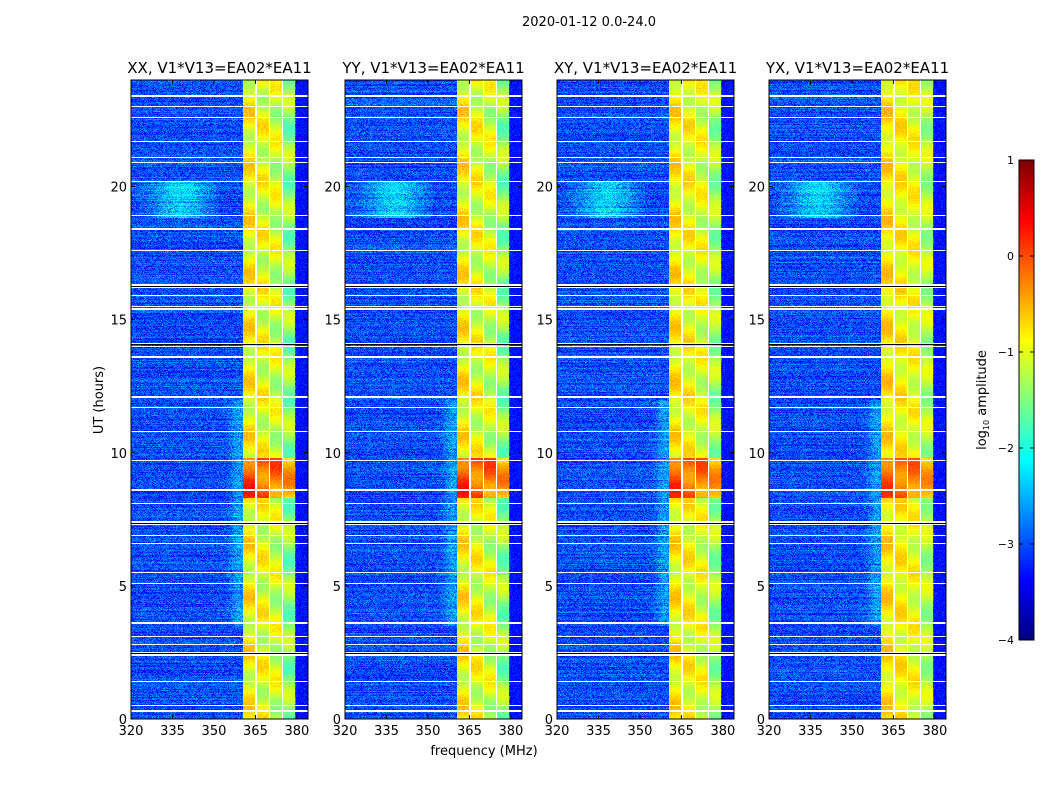 This screenshot has height=800, width=1050. I want to click on colorbar-label: log10 amplitude, so click(983, 400).